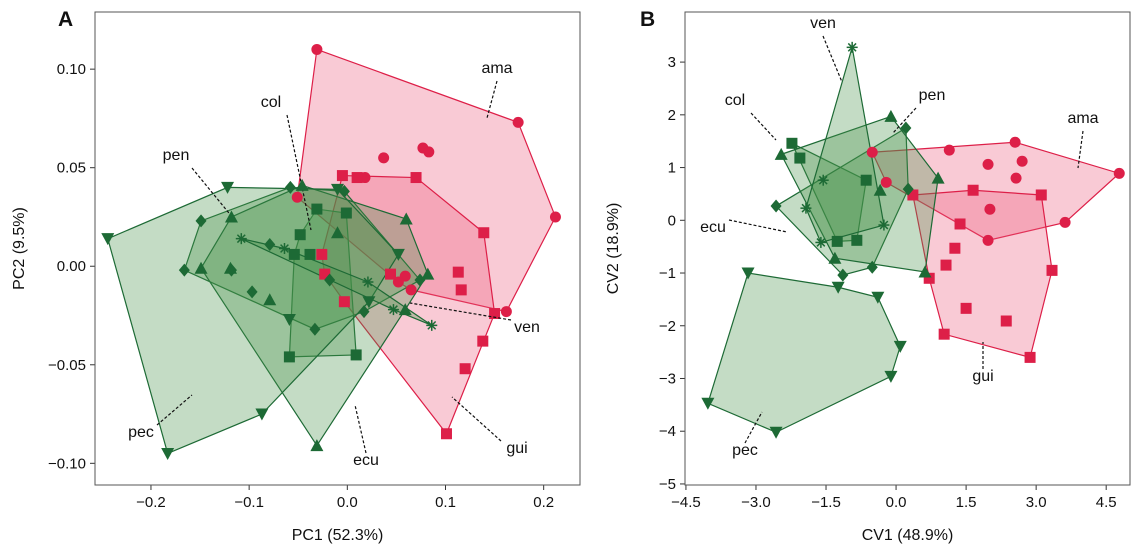 Image resolution: width=1139 pixels, height=556 pixels. Describe the element at coordinates (141, 432) in the screenshot. I see `annotation: pec` at that location.